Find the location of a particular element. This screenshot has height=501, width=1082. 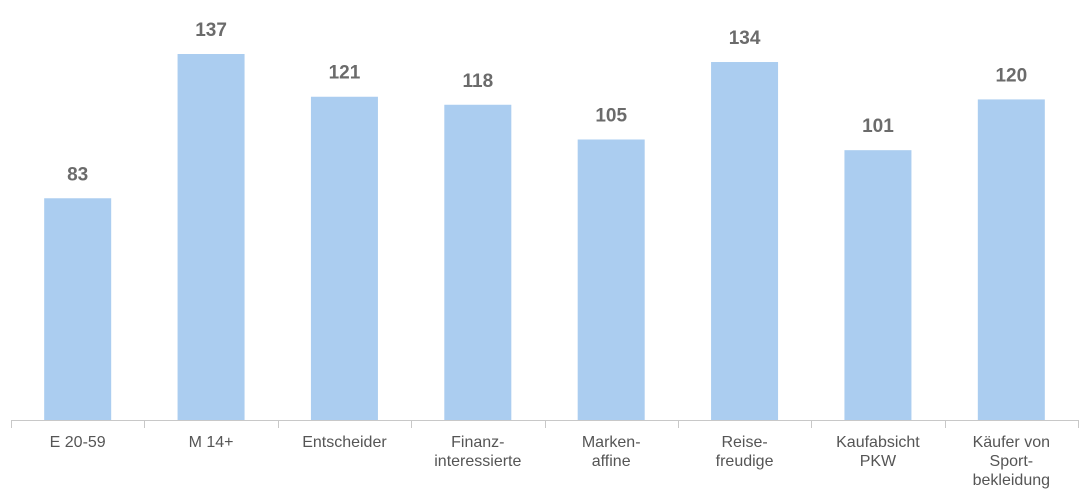

bar-value-label: 105 is located at coordinates (611, 115).